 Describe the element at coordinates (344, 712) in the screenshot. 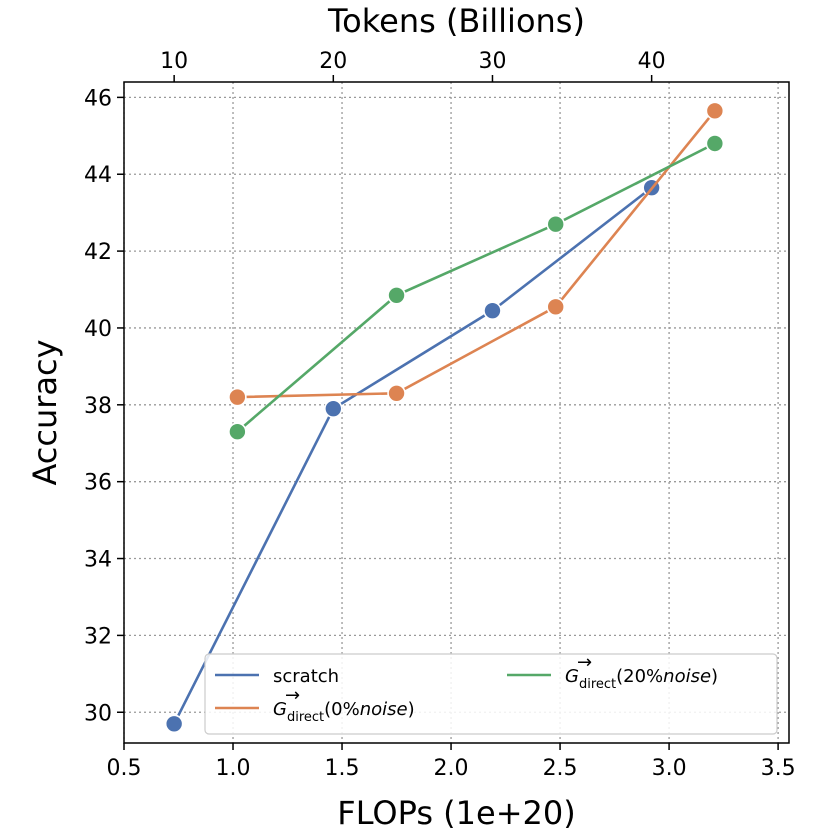

I see `legend-label: Gdirect(0%noise)` at that location.